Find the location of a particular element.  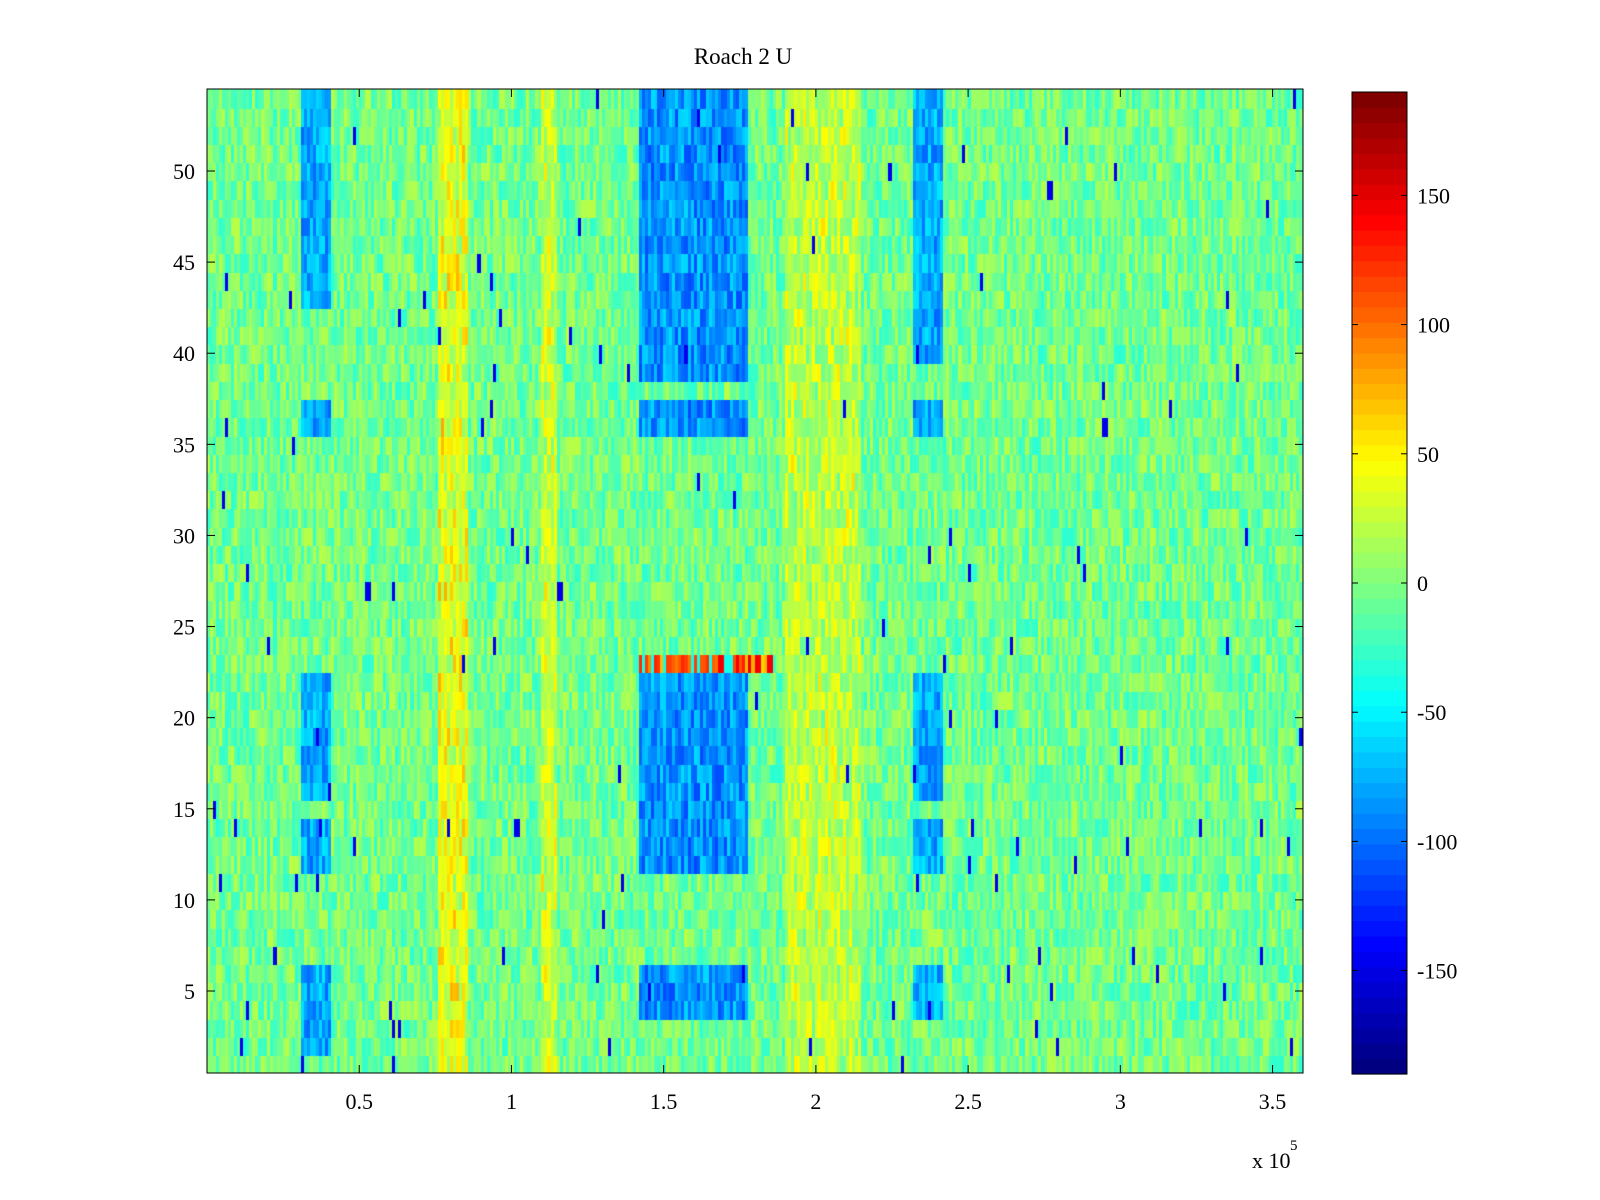

x-tick-label: 2 is located at coordinates (815, 1101).